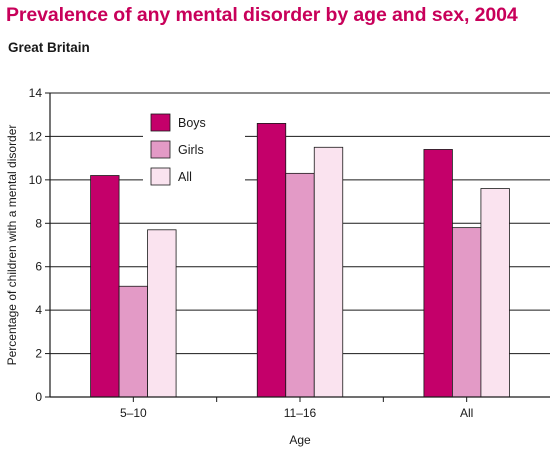 This screenshot has height=457, width=559. I want to click on legend-swatch-all, so click(160, 176).